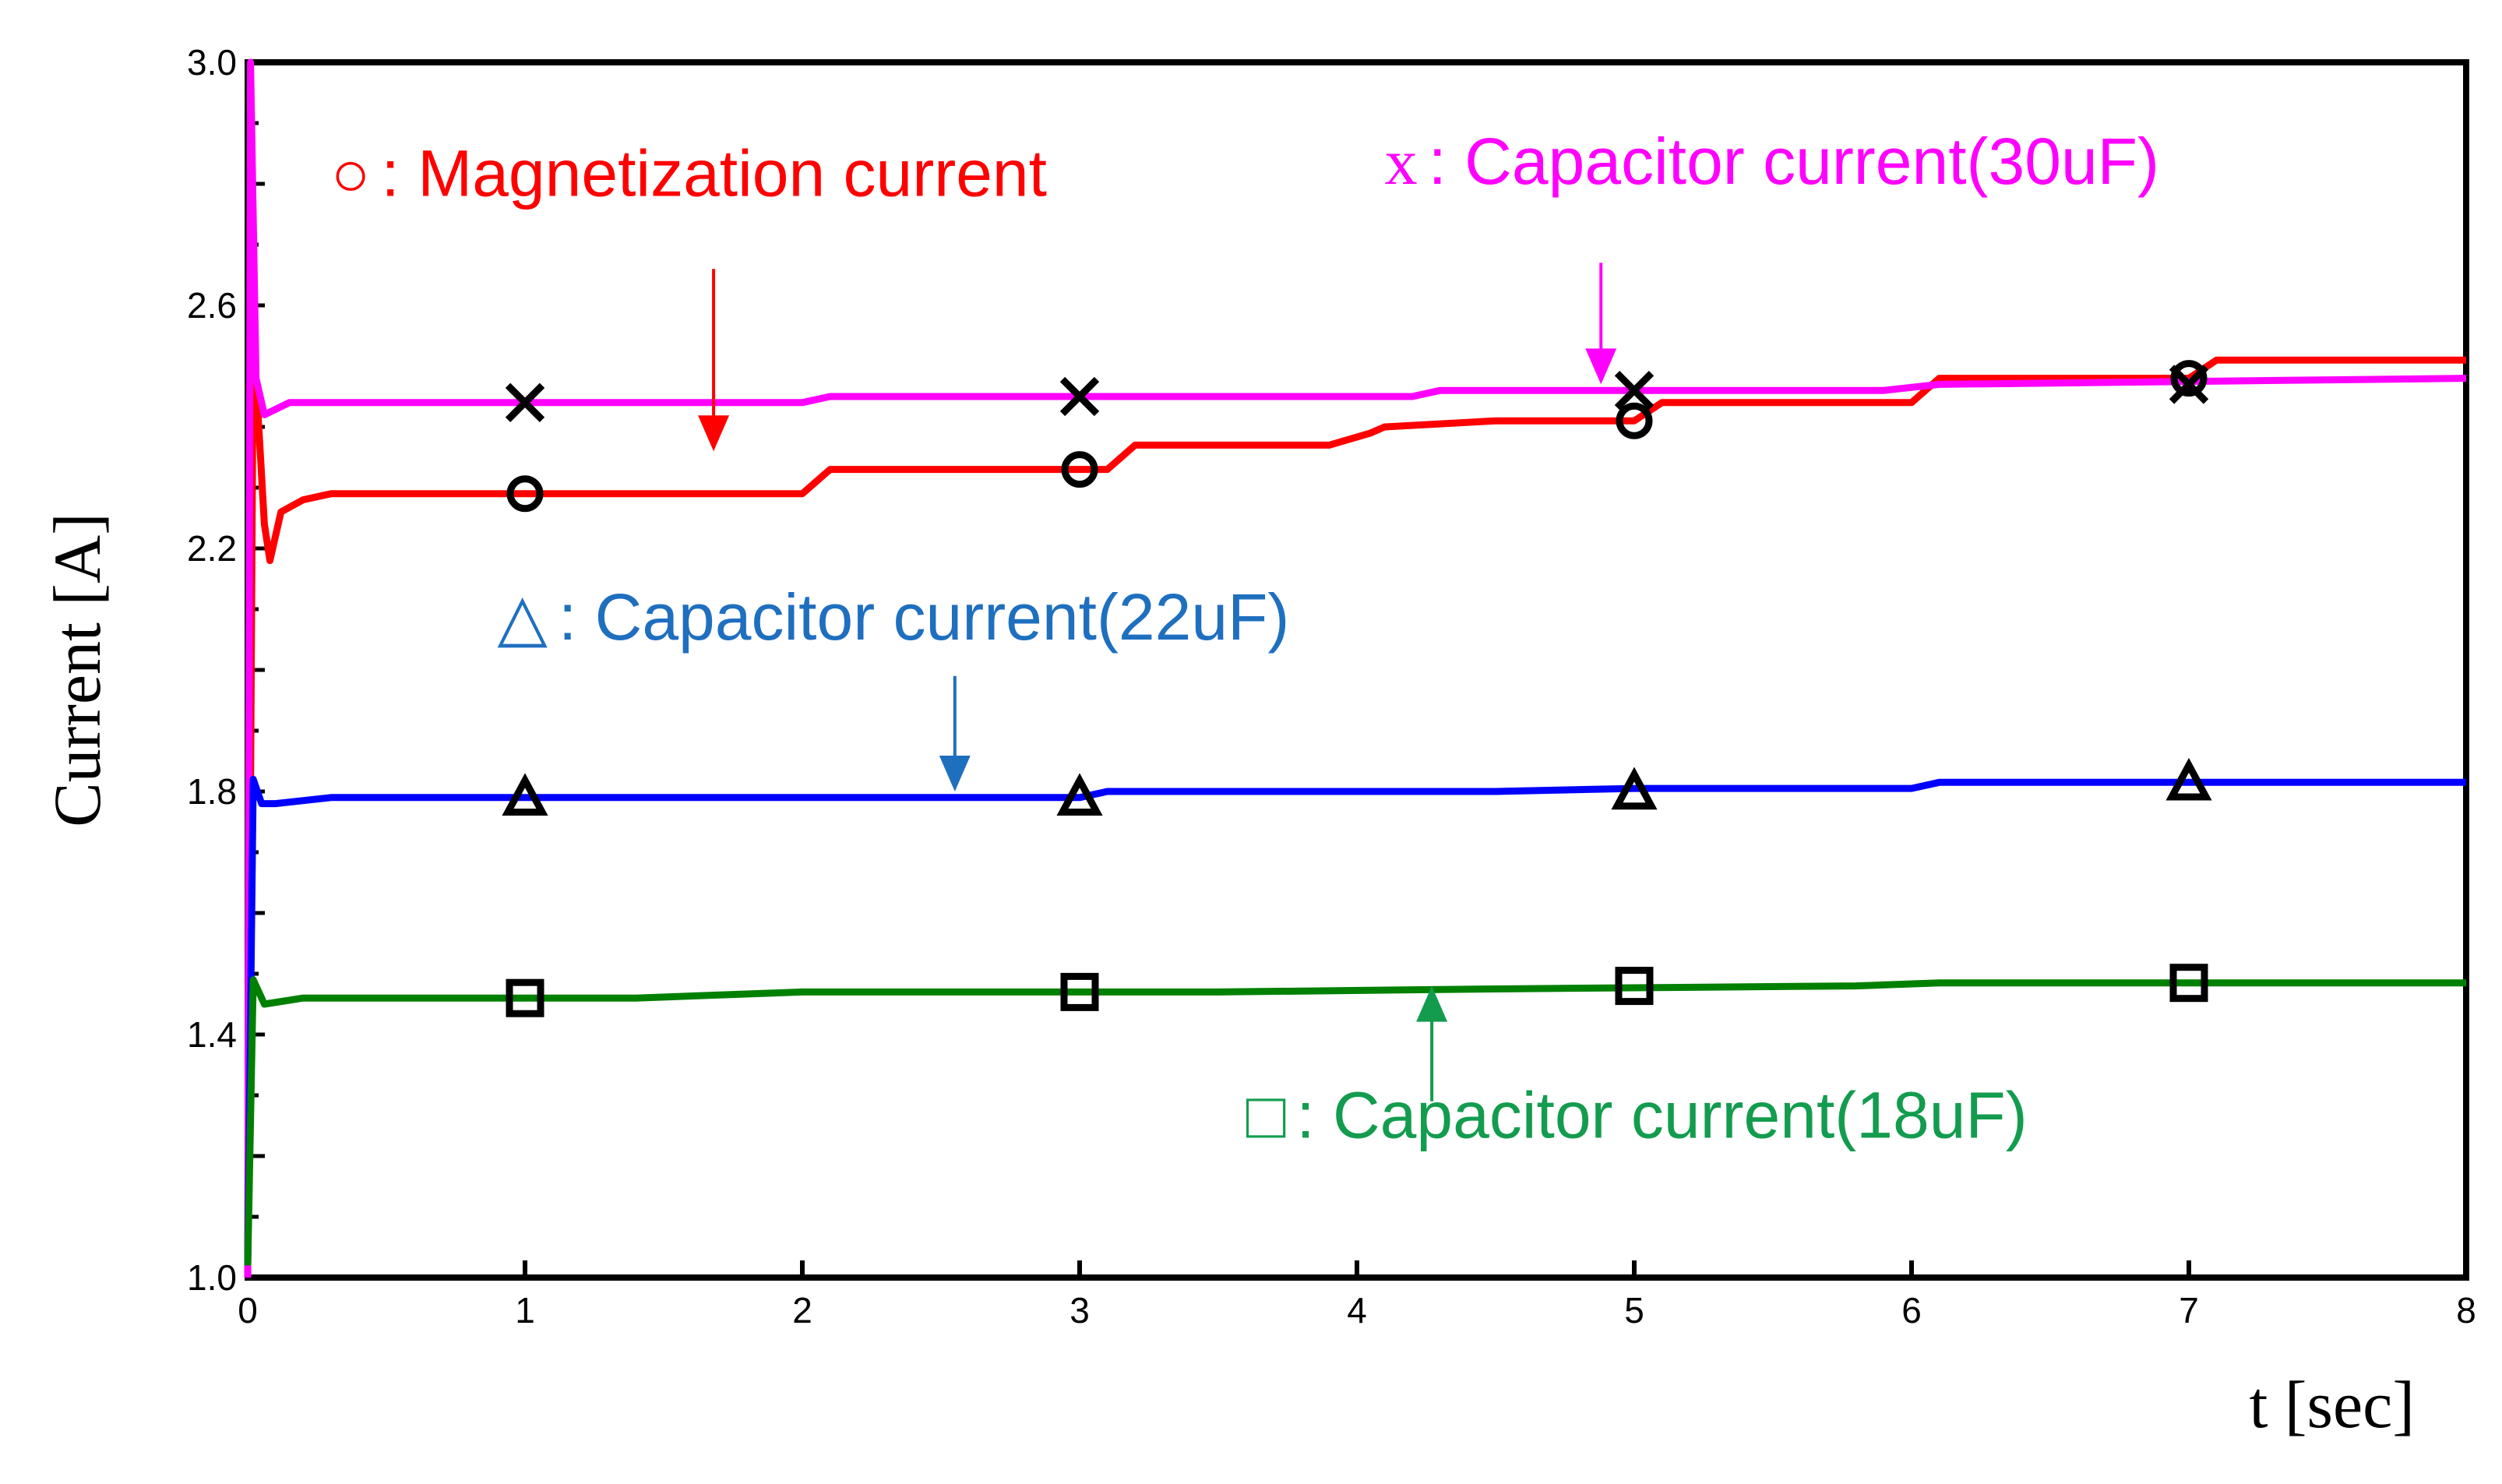 Image resolution: width=2502 pixels, height=1484 pixels. Describe the element at coordinates (1794, 161) in the screenshot. I see `annotation-text: : Capacitor current(30uF)` at that location.